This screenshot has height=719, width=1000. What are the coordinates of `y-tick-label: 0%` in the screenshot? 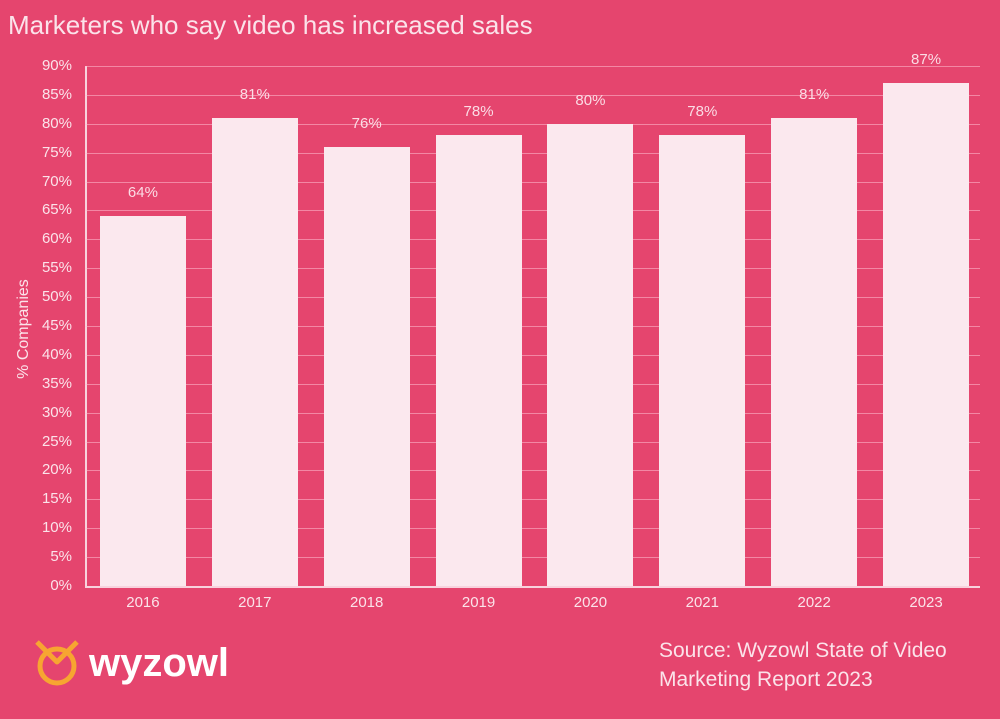 It's located at (61, 585).